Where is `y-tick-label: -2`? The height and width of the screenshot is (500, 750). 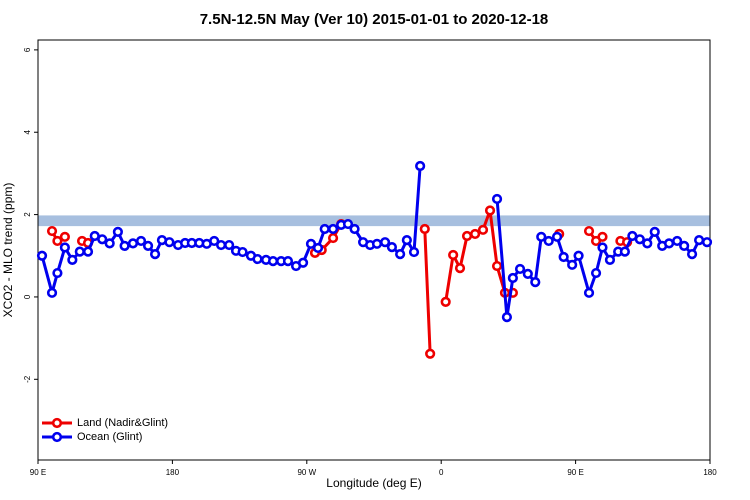 y-tick-label: -2 is located at coordinates (27, 379).